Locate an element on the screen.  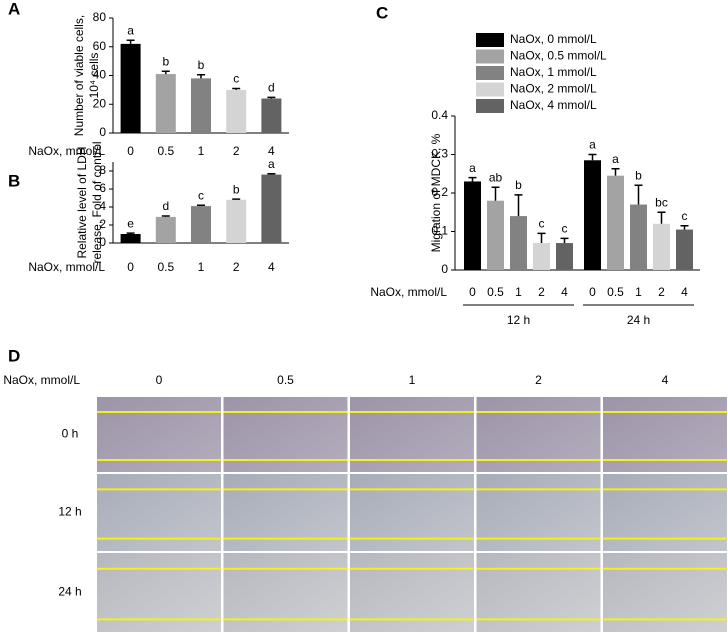
y-tick-label: 0.4 is located at coordinates (439, 115).